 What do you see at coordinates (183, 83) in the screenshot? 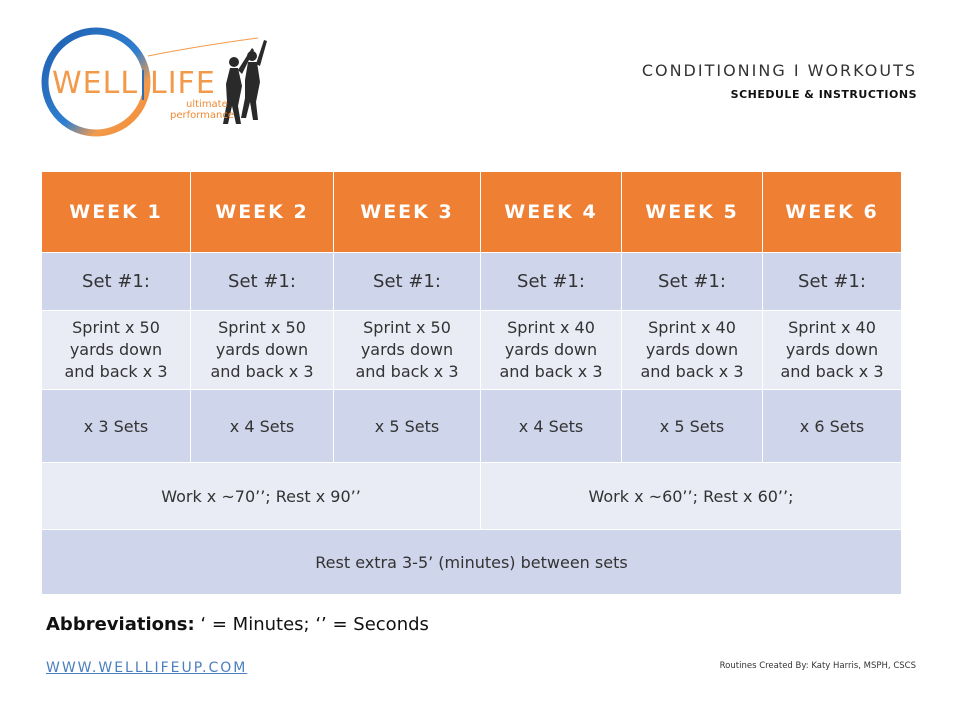
I see `logo-word-life: LIFE` at bounding box center [183, 83].